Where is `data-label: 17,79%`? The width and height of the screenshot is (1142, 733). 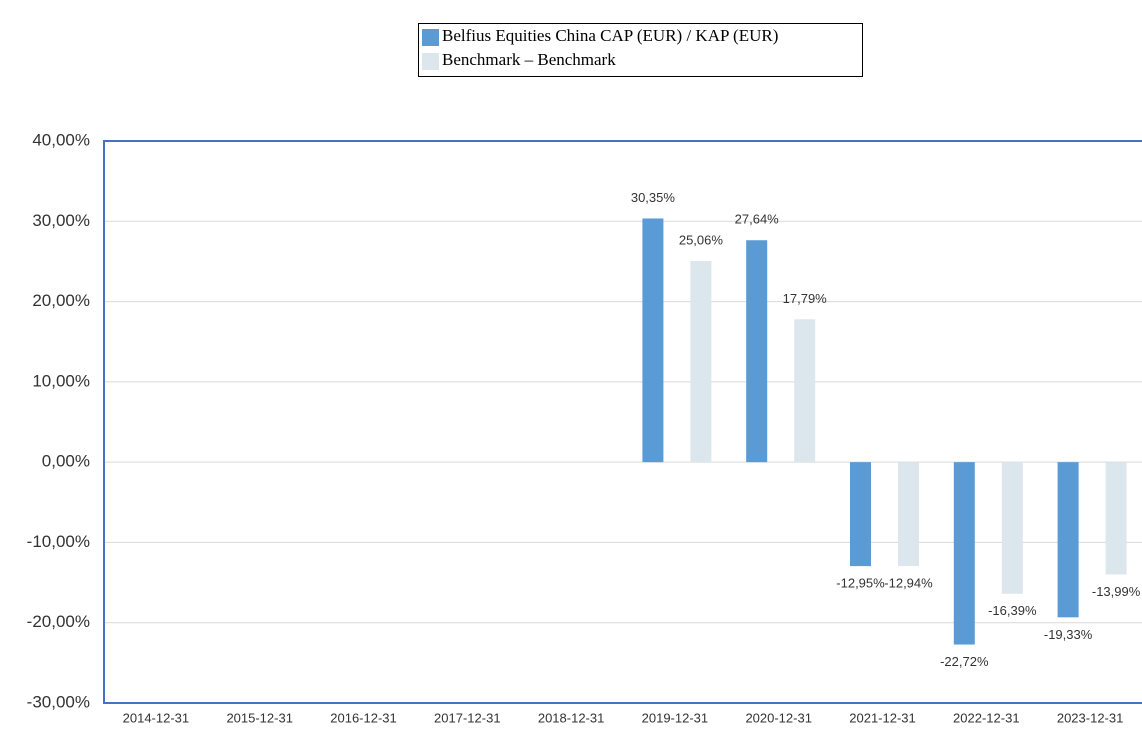
data-label: 17,79% is located at coordinates (805, 298).